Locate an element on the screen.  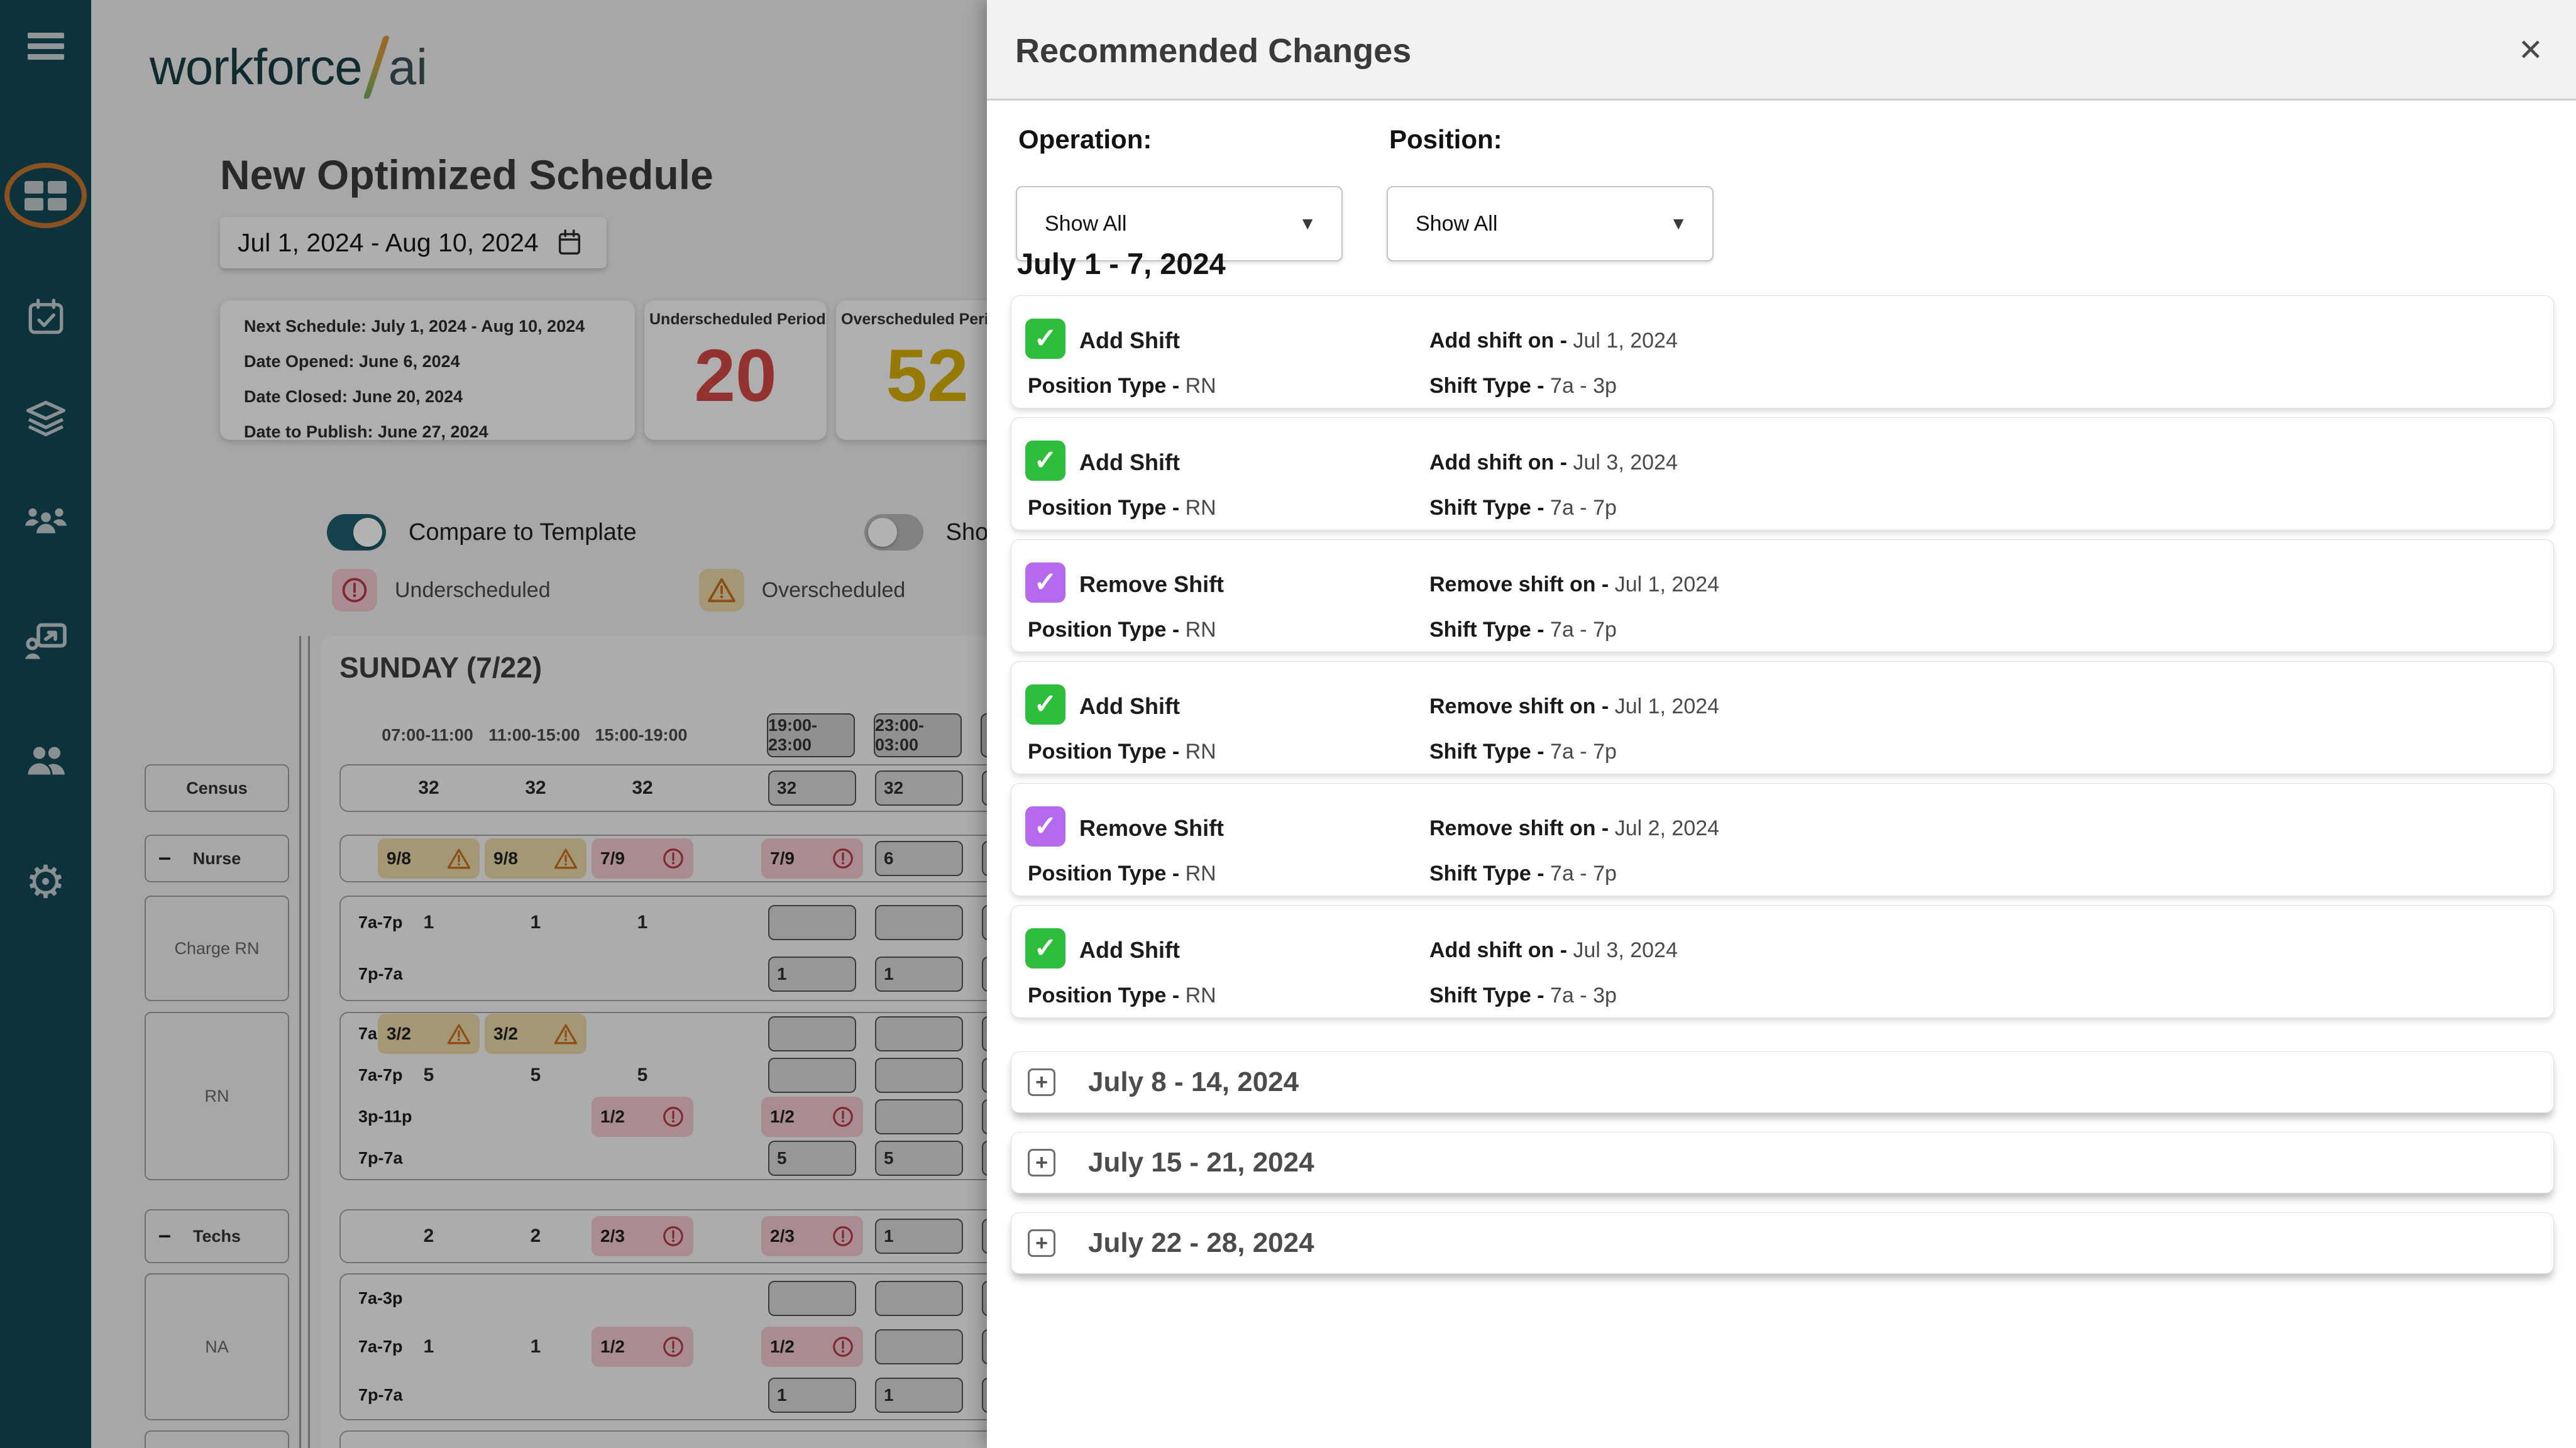
position-filter-dropdown: Show All ▼ is located at coordinates (1551, 223).